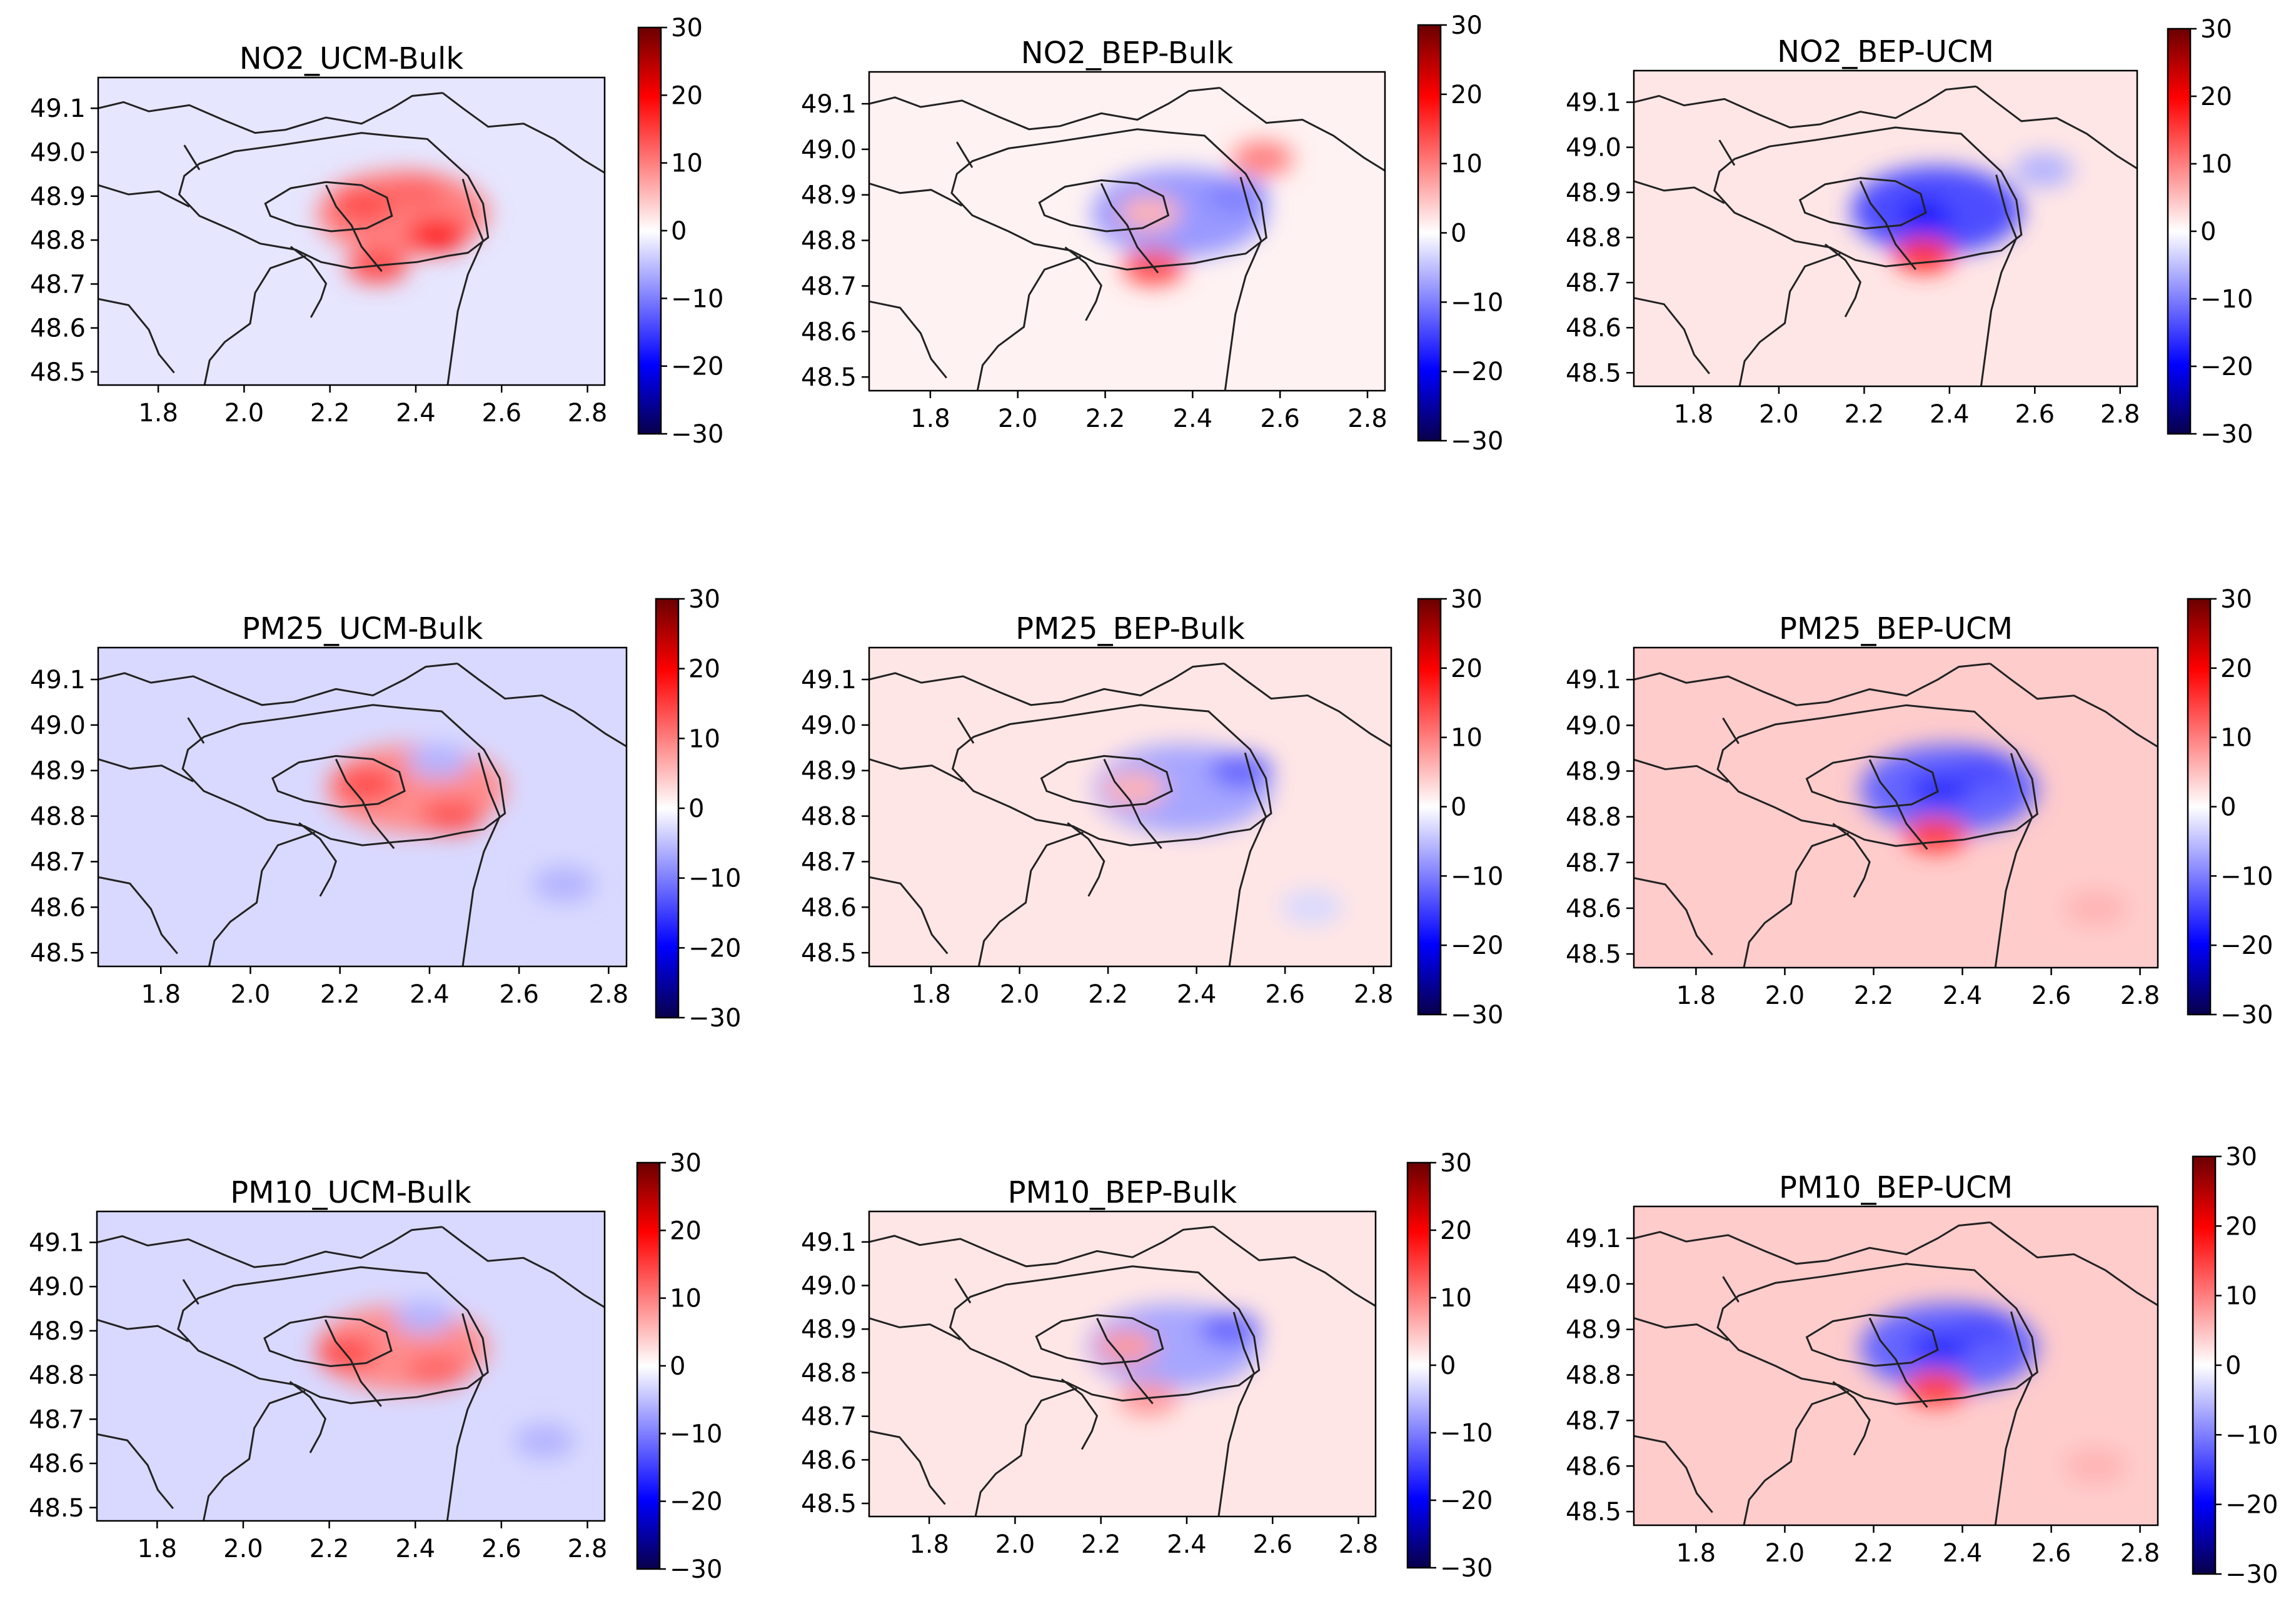 This screenshot has height=1609, width=2296. What do you see at coordinates (1885, 51) in the screenshot?
I see `panel-title: NO2_BEP-UCM` at bounding box center [1885, 51].